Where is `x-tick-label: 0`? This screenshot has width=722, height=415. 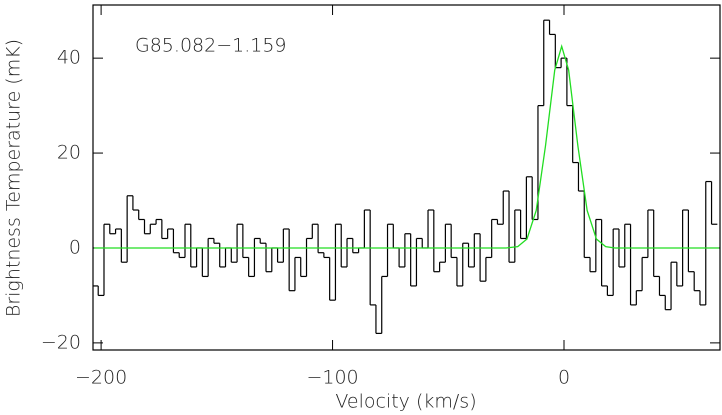 x-tick-label: 0 is located at coordinates (564, 378).